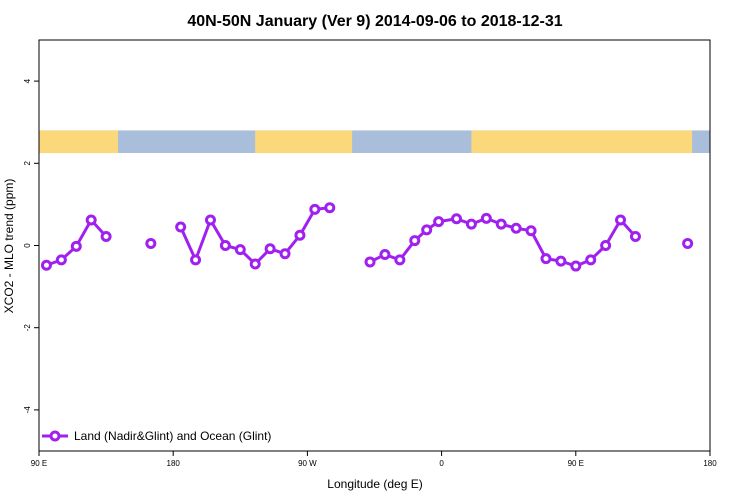 Image resolution: width=750 pixels, height=500 pixels. What do you see at coordinates (9, 246) in the screenshot?
I see `y-axis-label: XCO2 - MLO trend (ppm)` at bounding box center [9, 246].